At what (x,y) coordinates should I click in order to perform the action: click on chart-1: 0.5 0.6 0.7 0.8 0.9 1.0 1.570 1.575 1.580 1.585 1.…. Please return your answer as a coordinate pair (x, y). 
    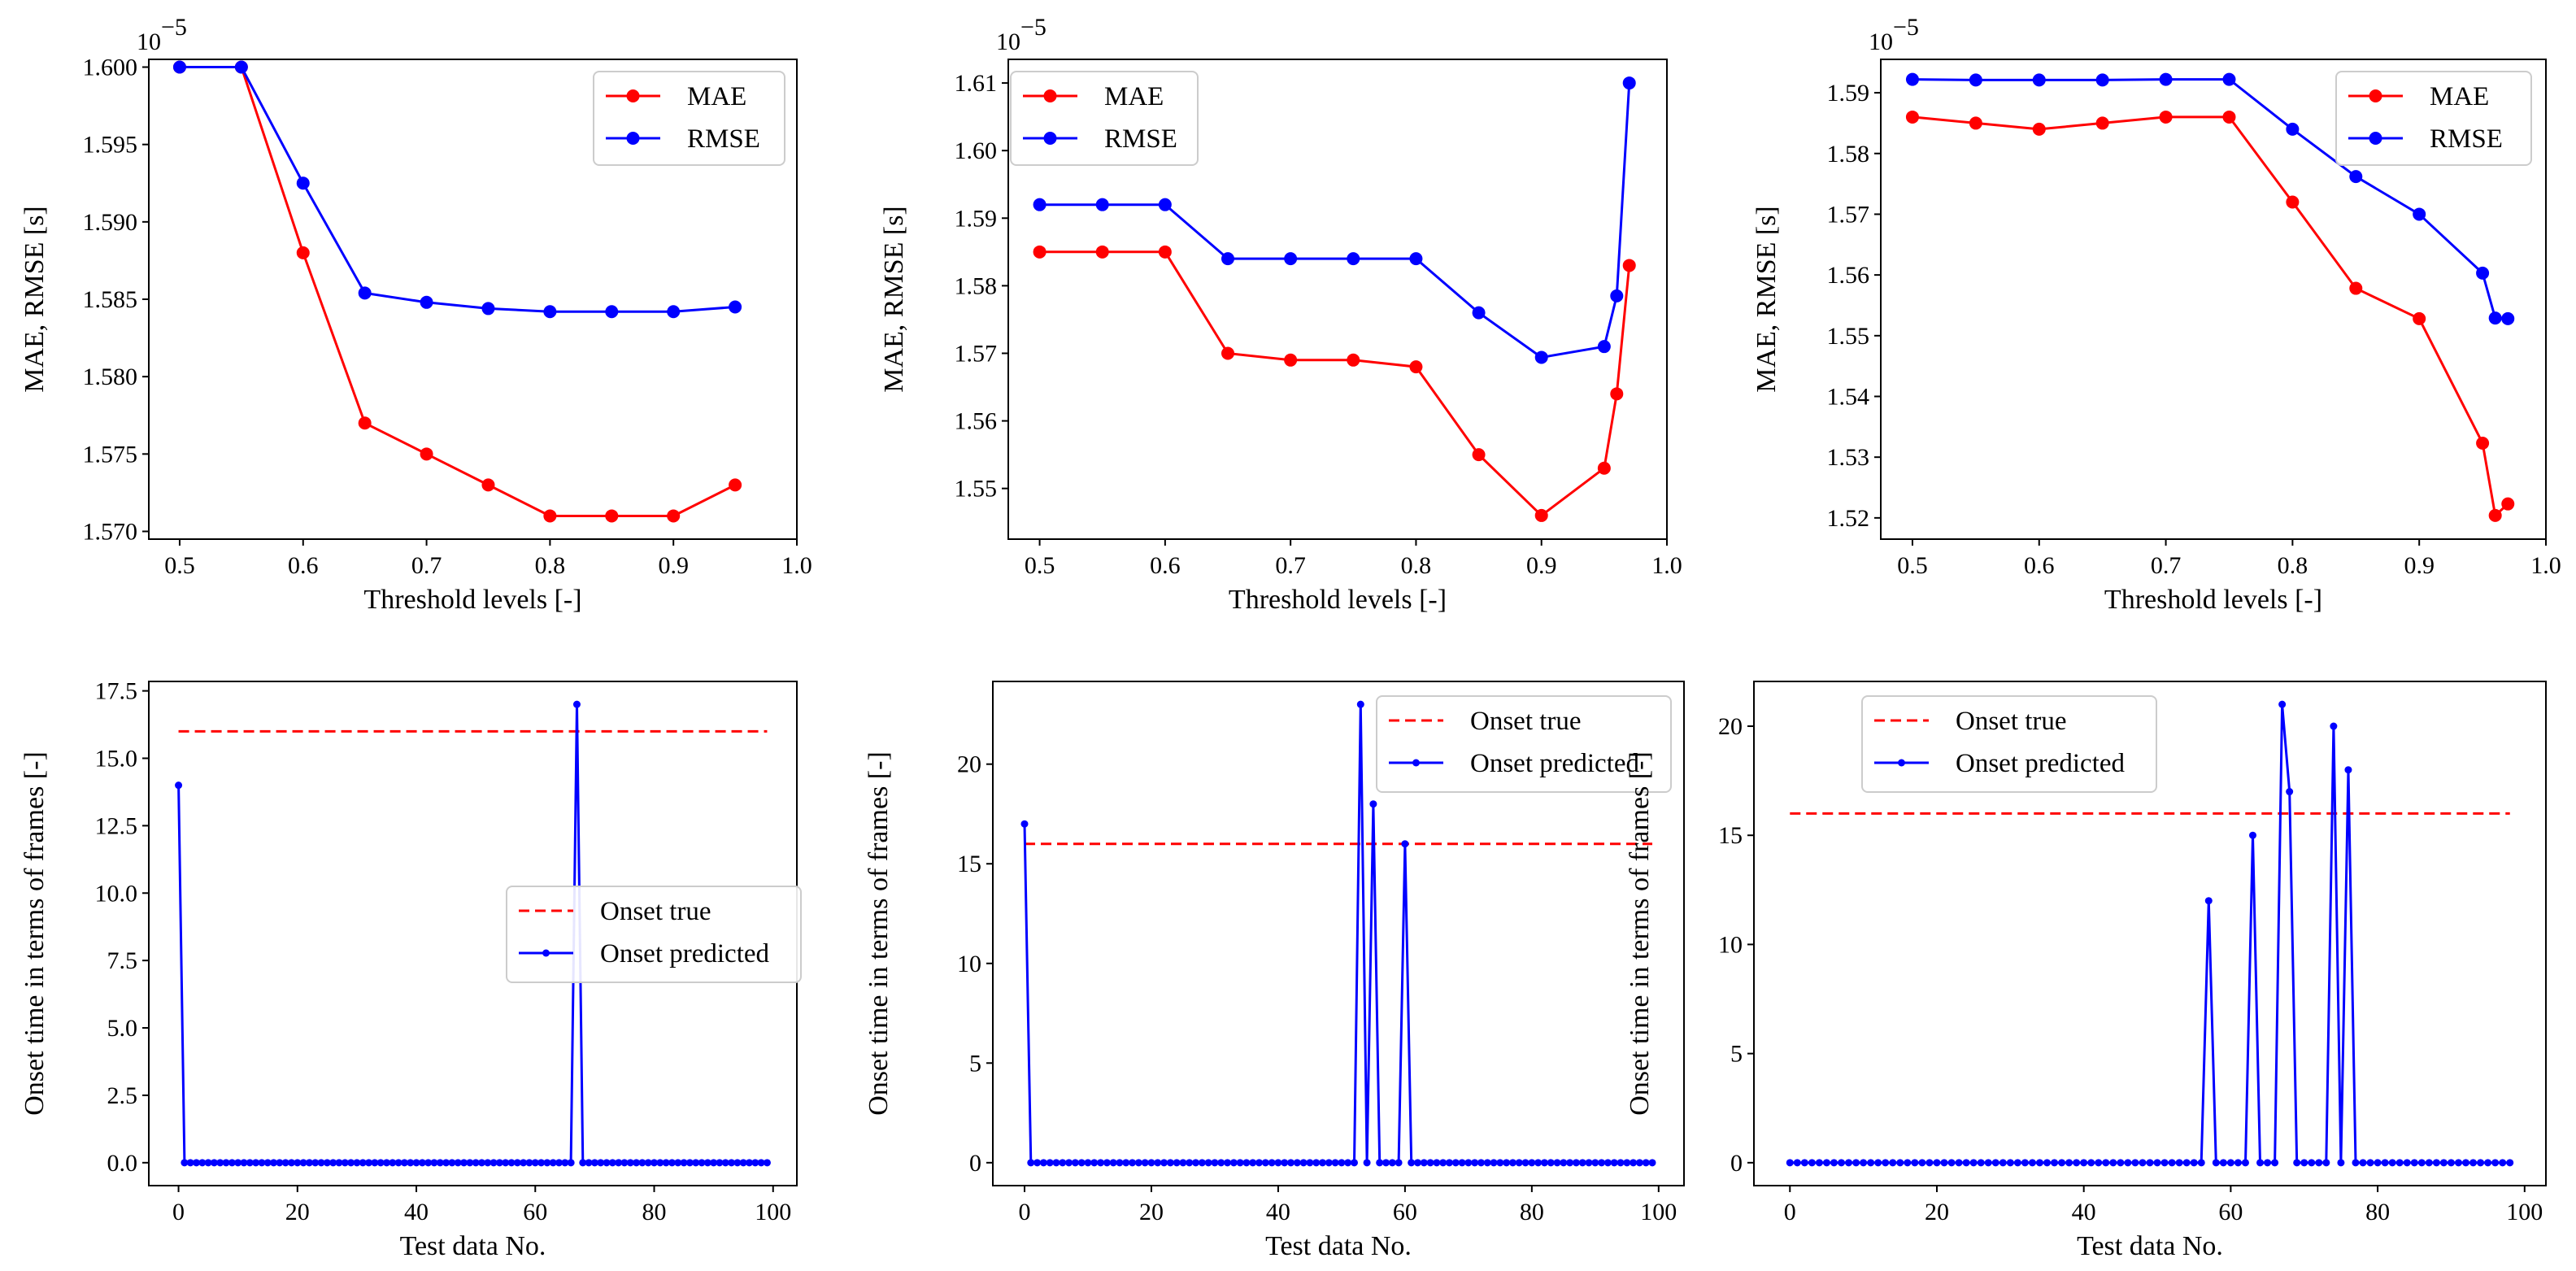
    Looking at the image, I should click on (416, 314).